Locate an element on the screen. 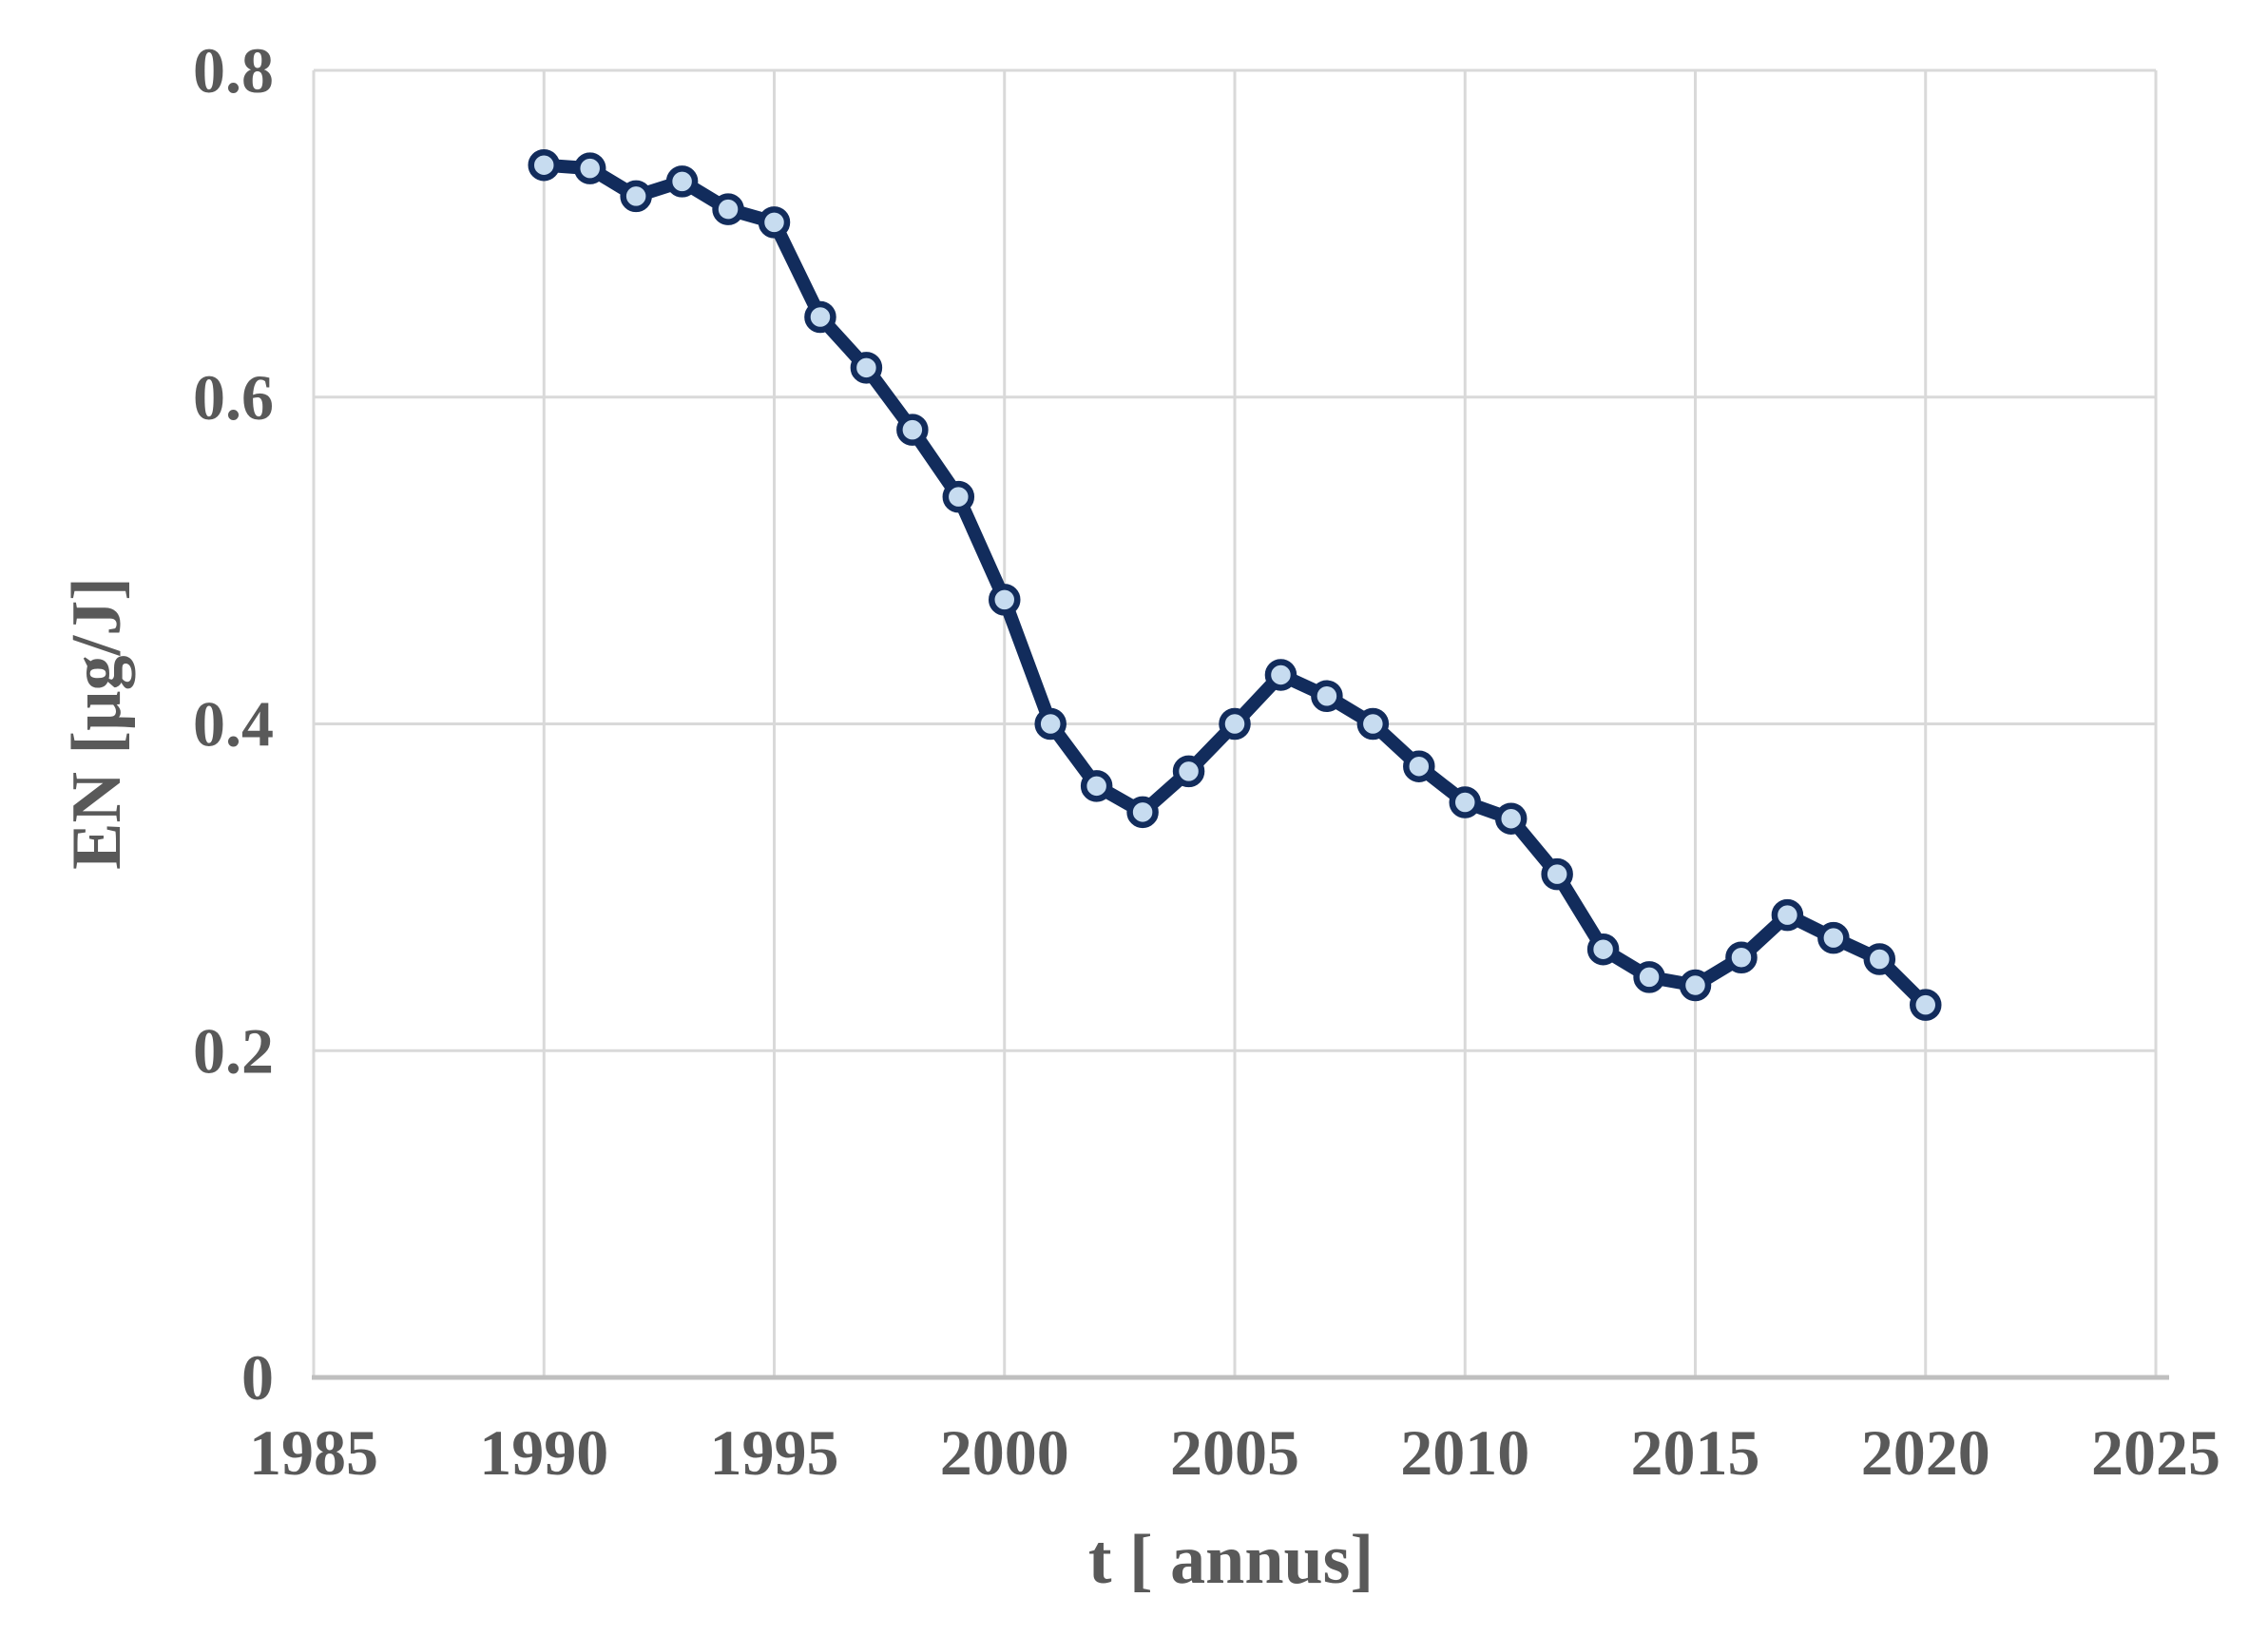 The image size is (2268, 1636). data-point-1992 is located at coordinates (636, 196).